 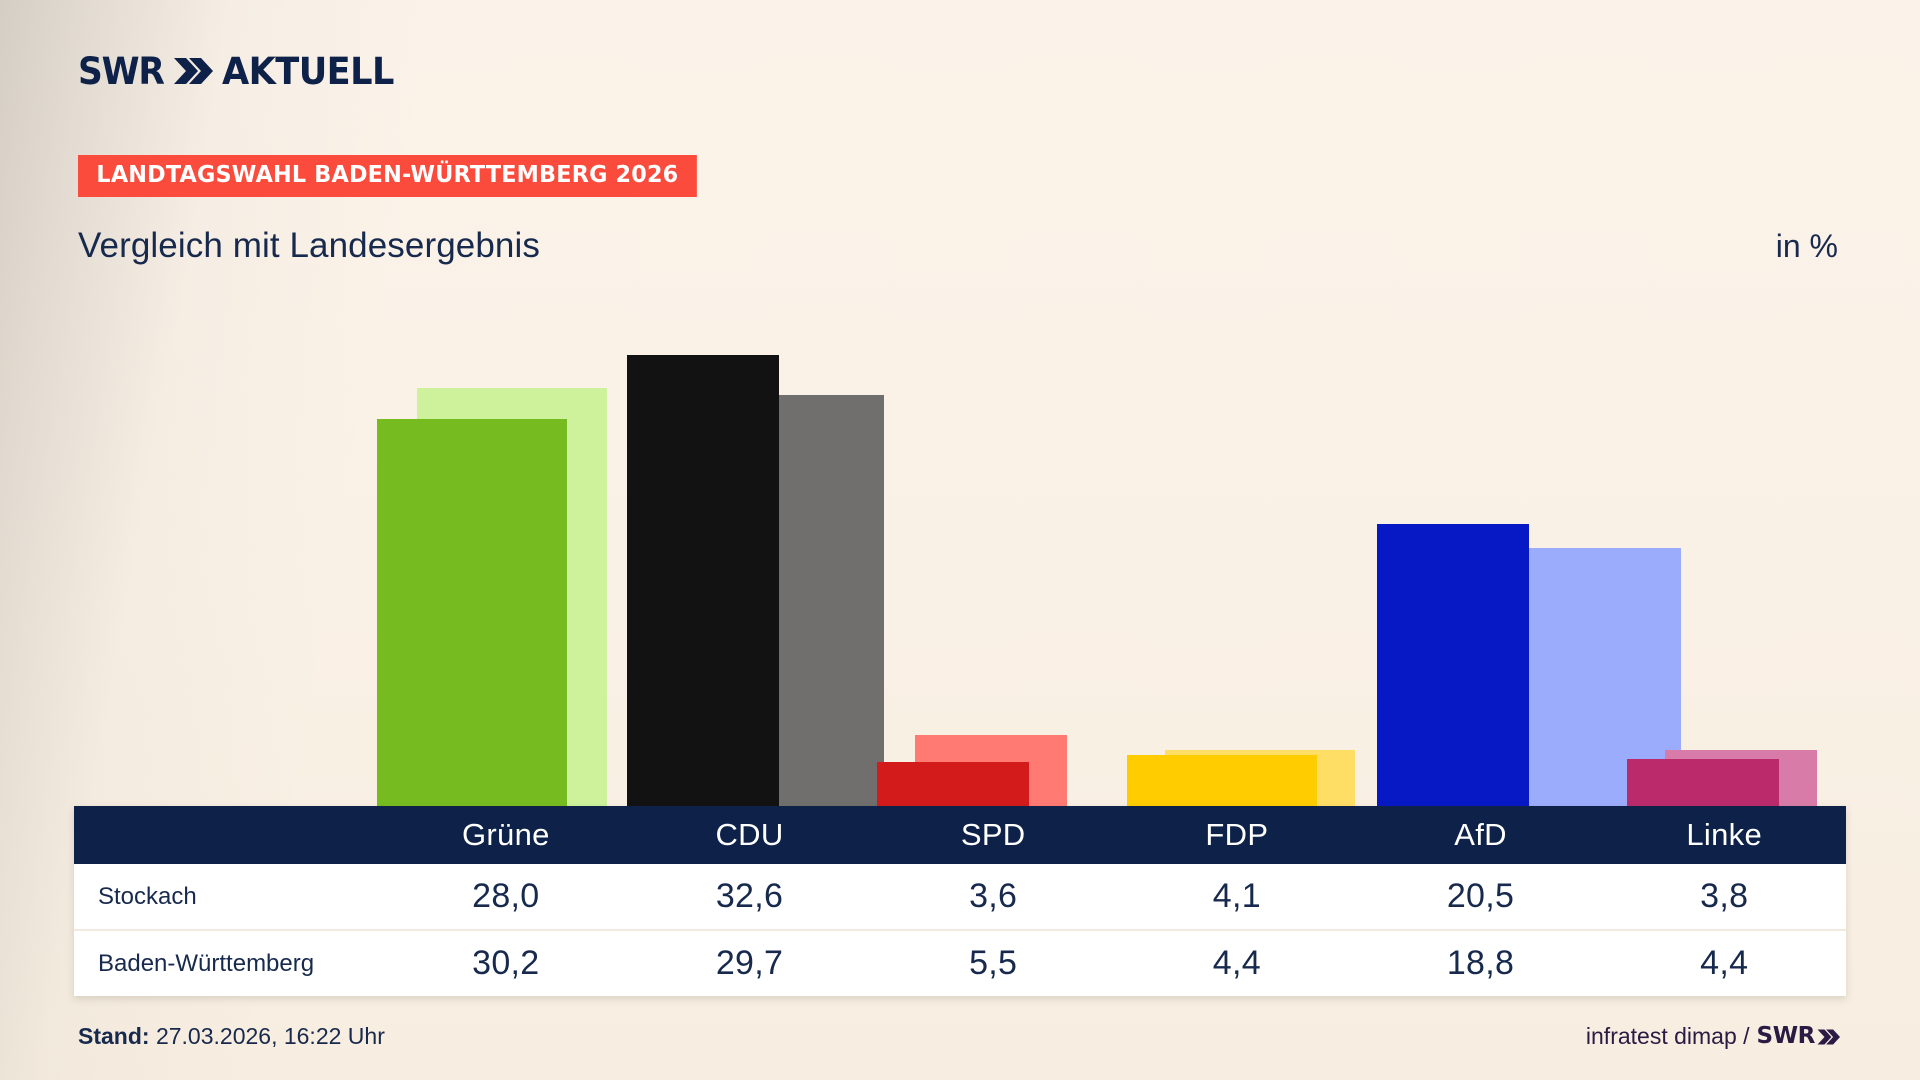 I want to click on logo-swr-text: SWR, so click(x=121, y=71).